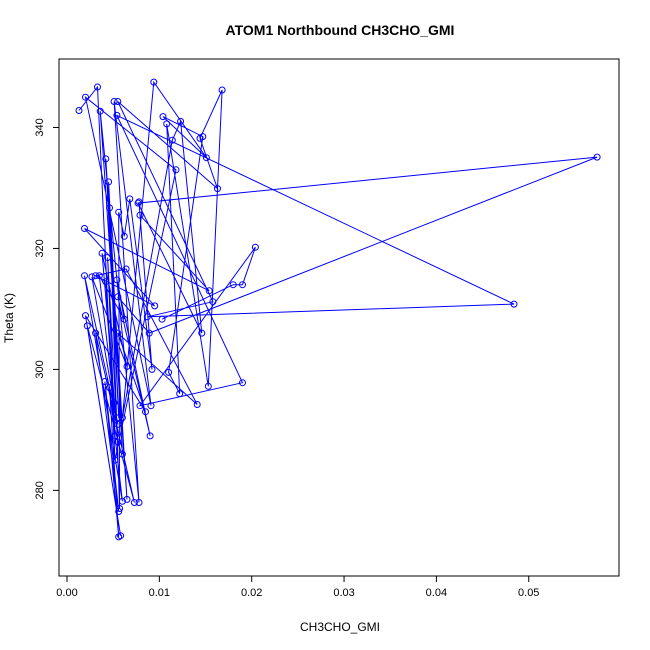 Image resolution: width=650 pixels, height=650 pixels. I want to click on y-tick-label: 340, so click(40, 127).